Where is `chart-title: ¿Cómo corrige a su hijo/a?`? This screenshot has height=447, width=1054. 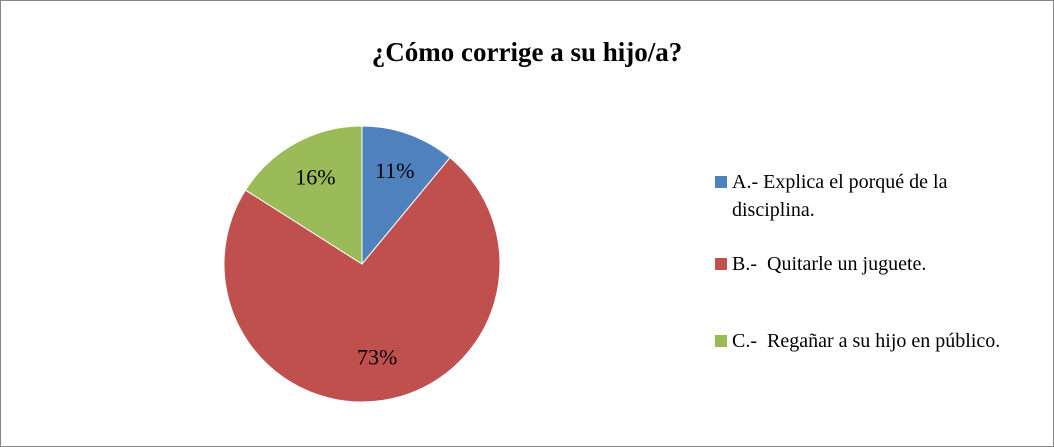 chart-title: ¿Cómo corrige a su hijo/a? is located at coordinates (527, 52).